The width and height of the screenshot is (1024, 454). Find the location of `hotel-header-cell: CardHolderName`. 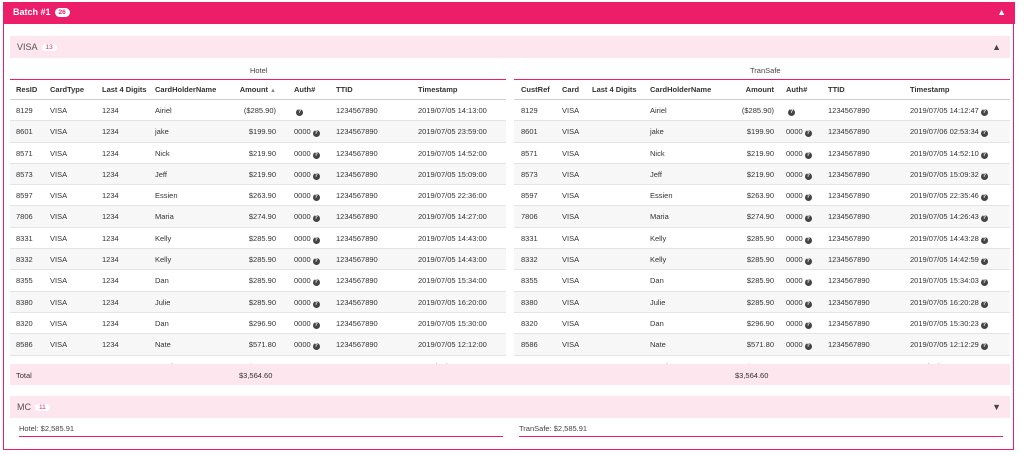

hotel-header-cell: CardHolderName is located at coordinates (185, 89).